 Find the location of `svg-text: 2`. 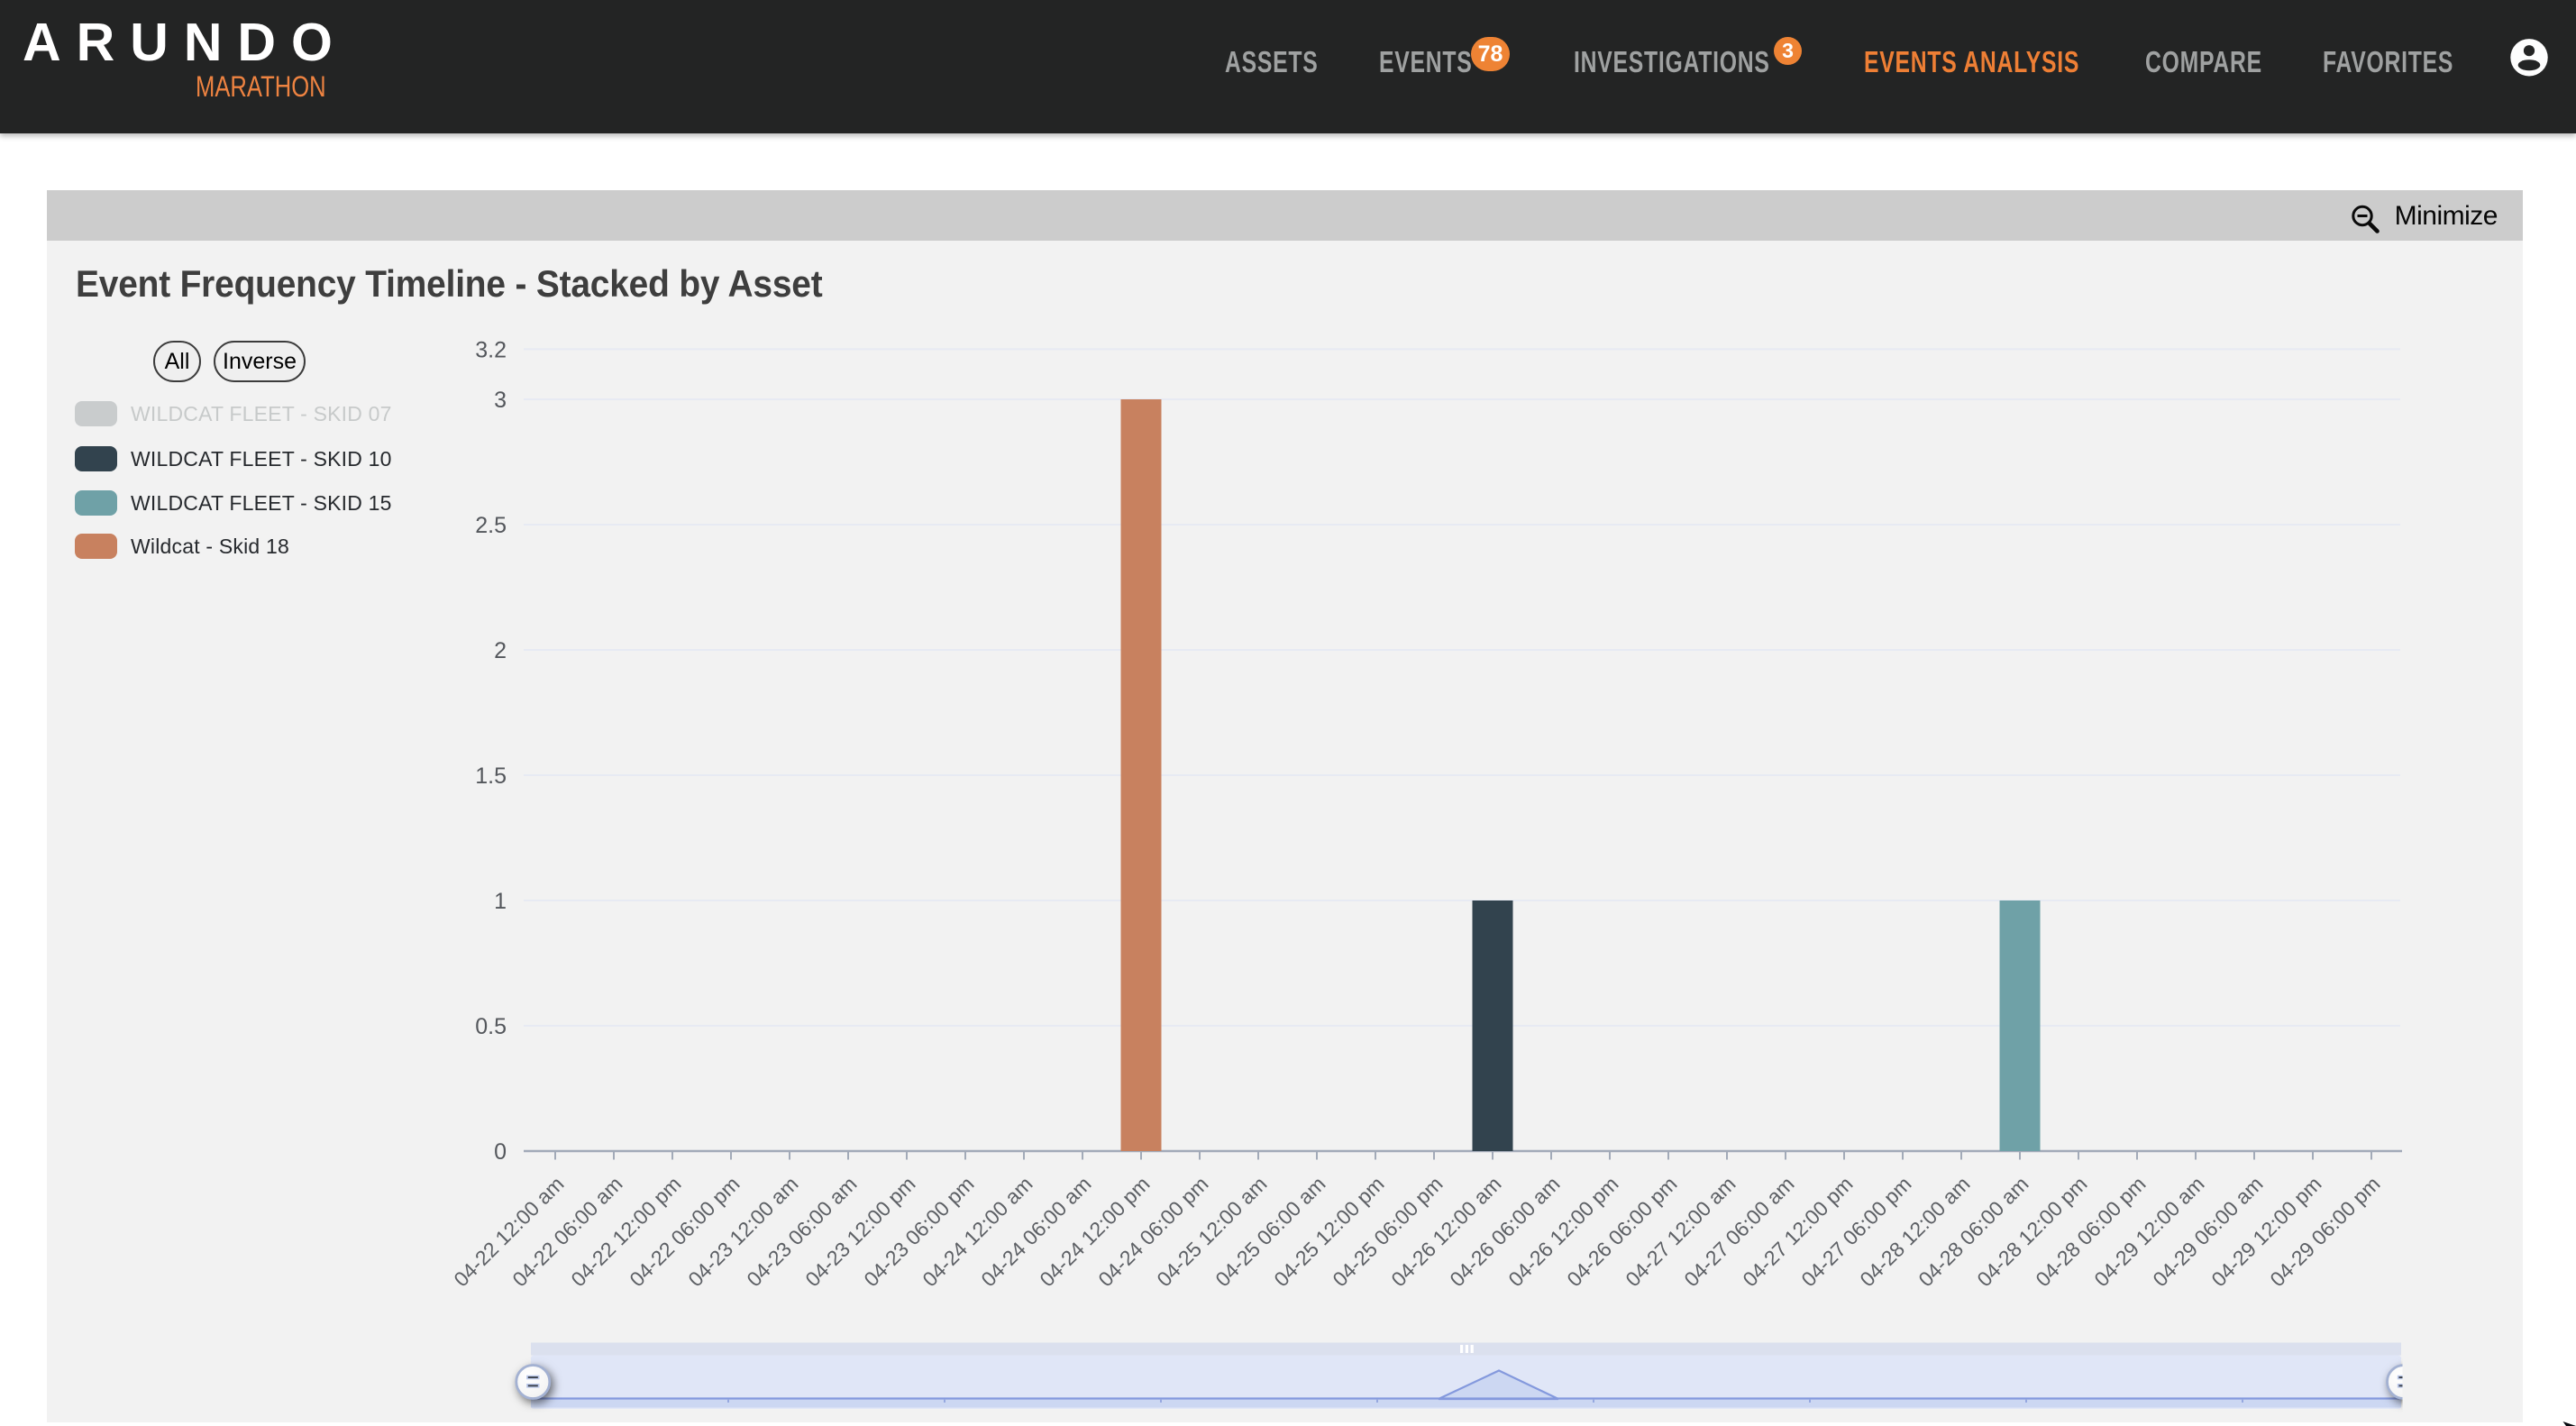

svg-text: 2 is located at coordinates (500, 650).